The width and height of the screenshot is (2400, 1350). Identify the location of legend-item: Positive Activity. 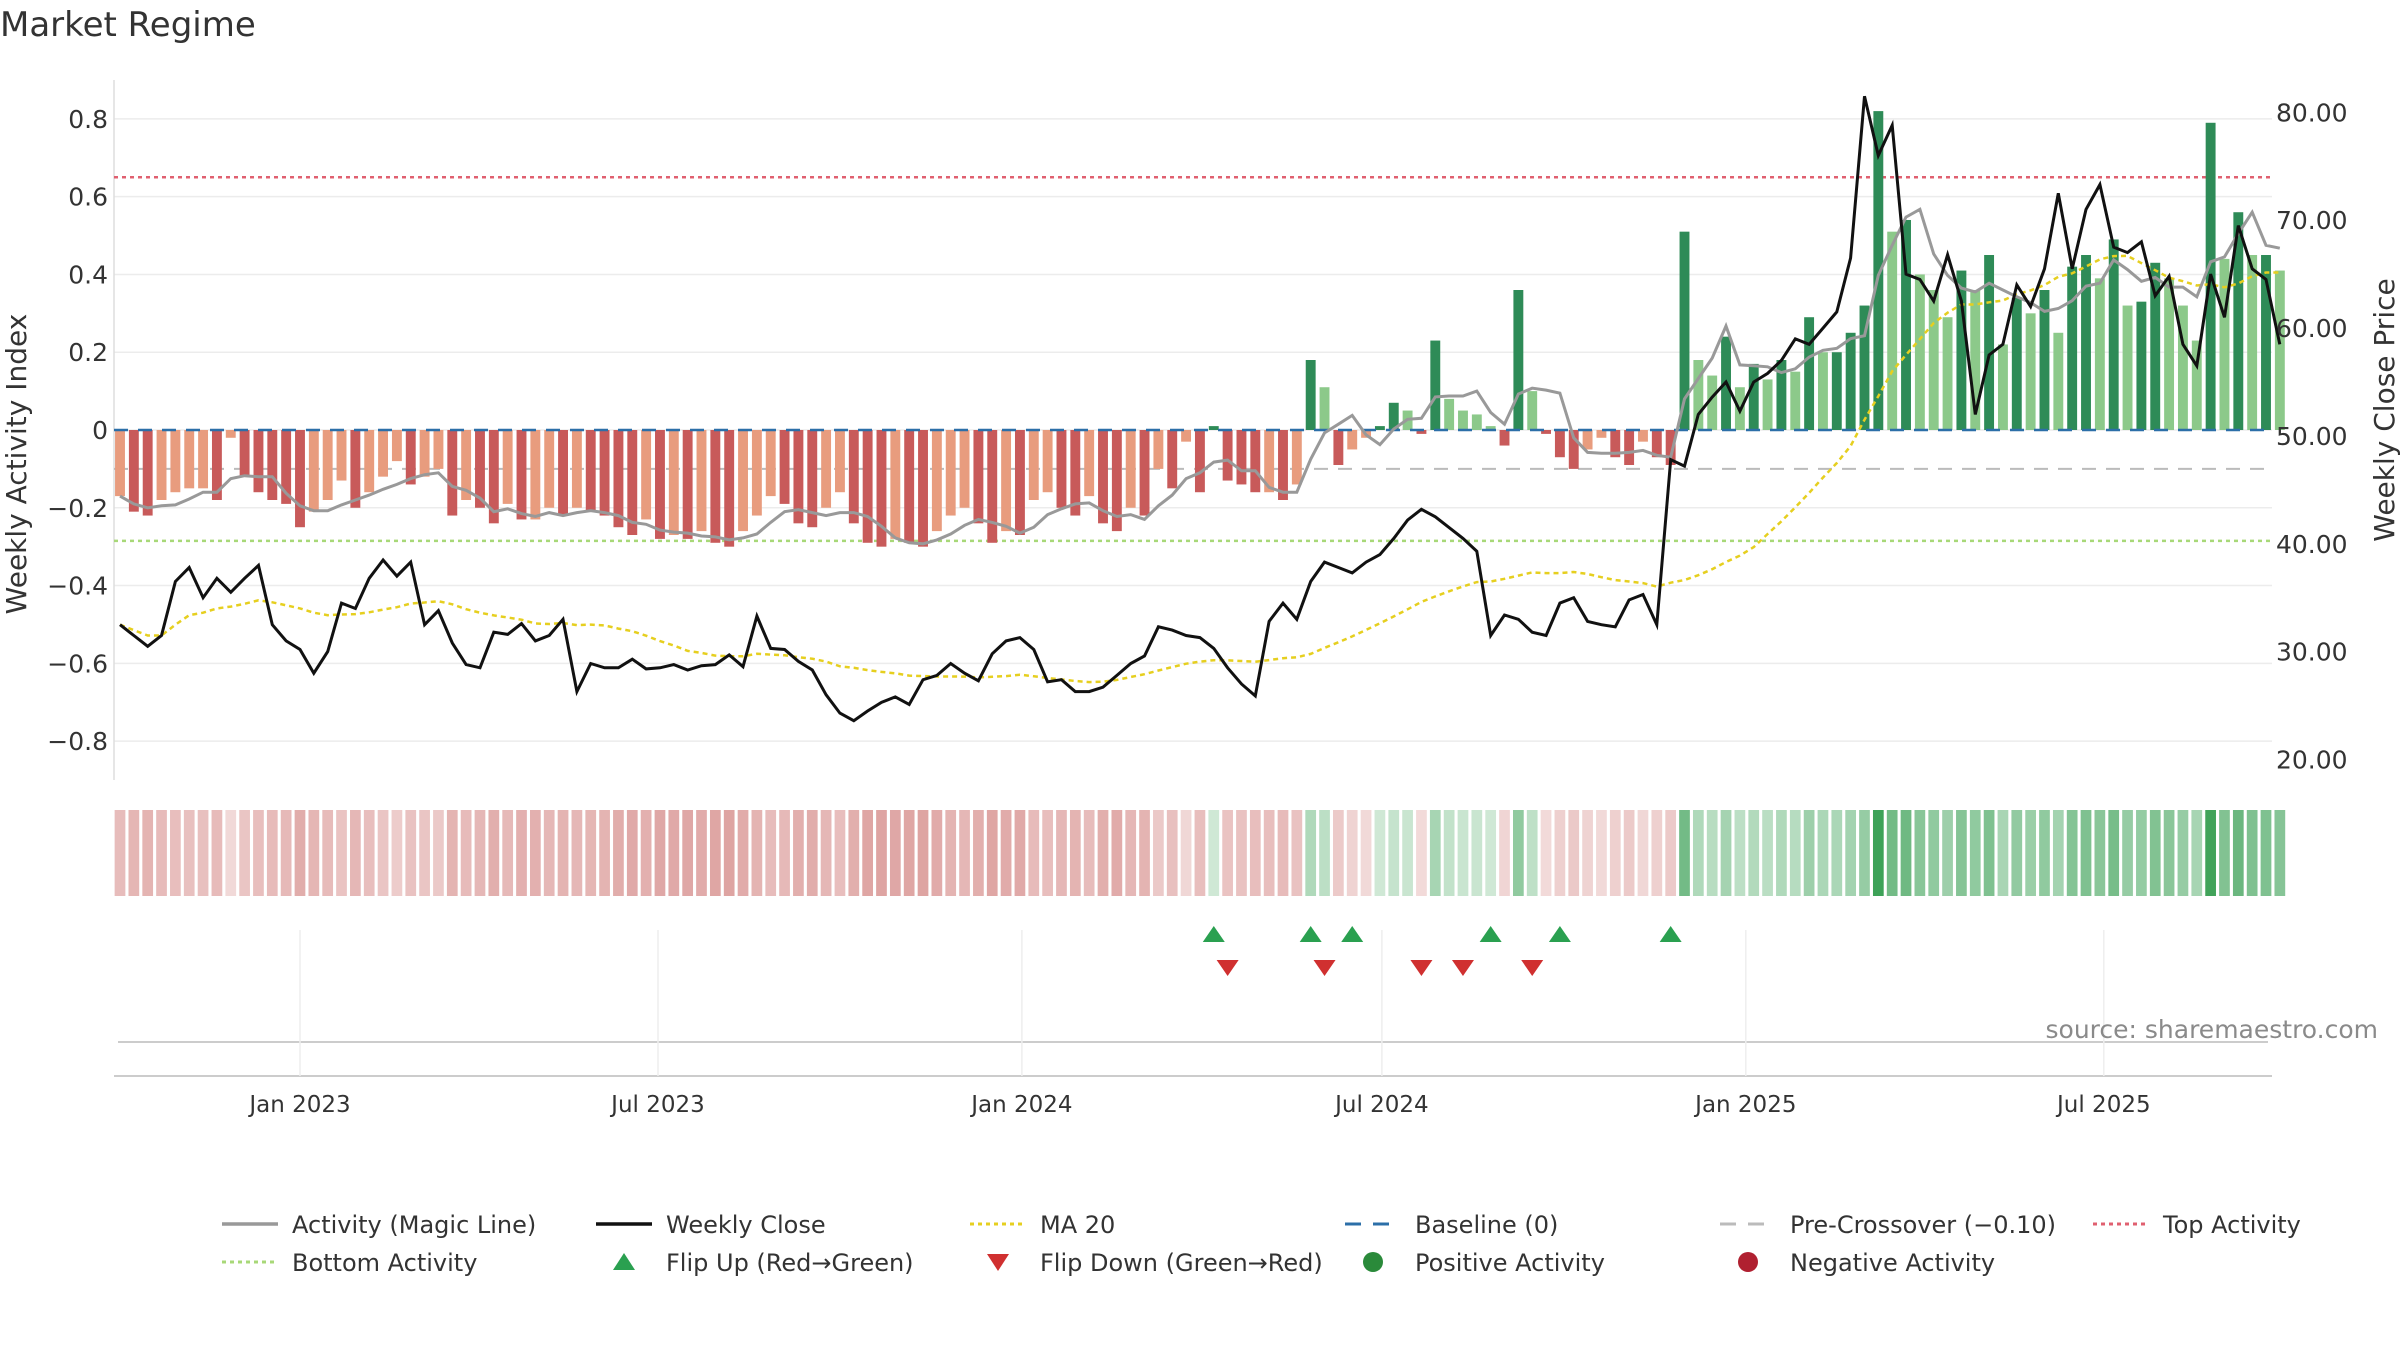
(1484, 1263).